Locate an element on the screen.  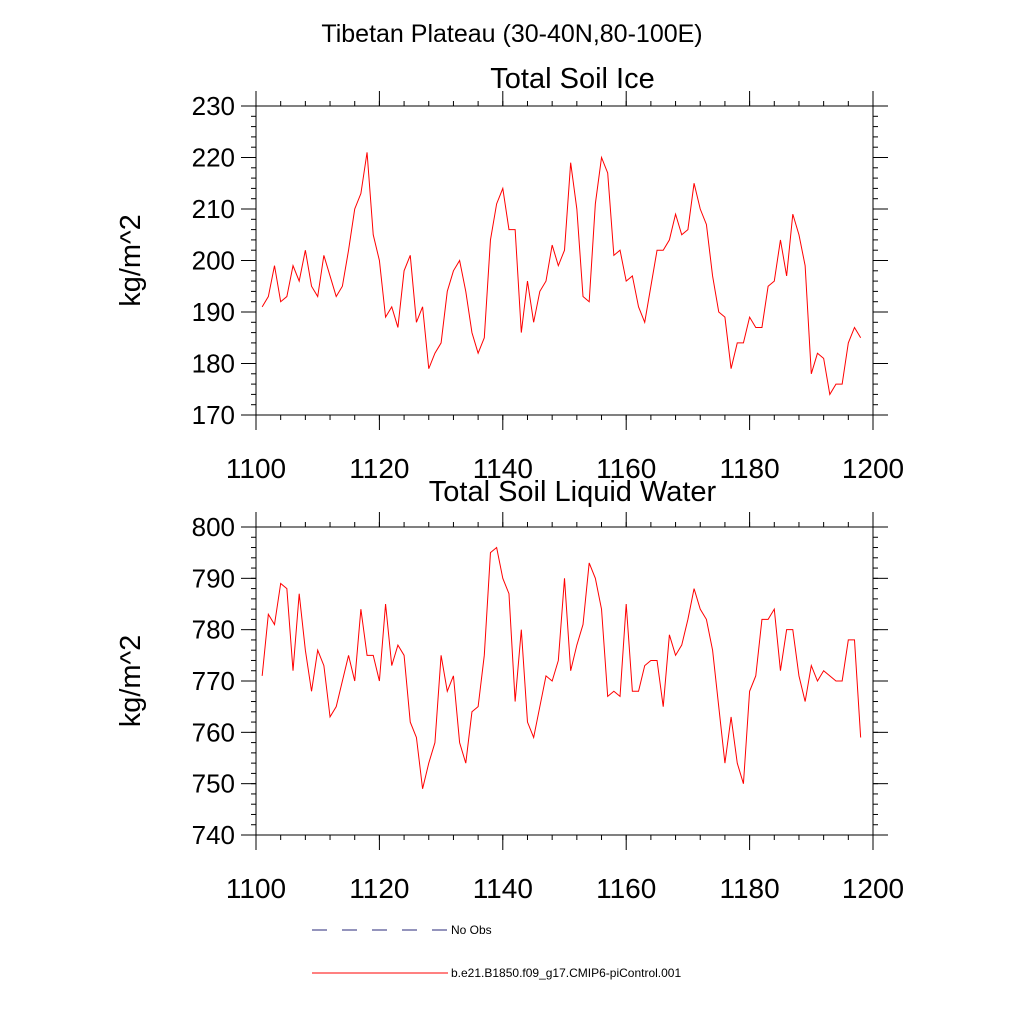
y-tick-label: 780 is located at coordinates (213, 630).